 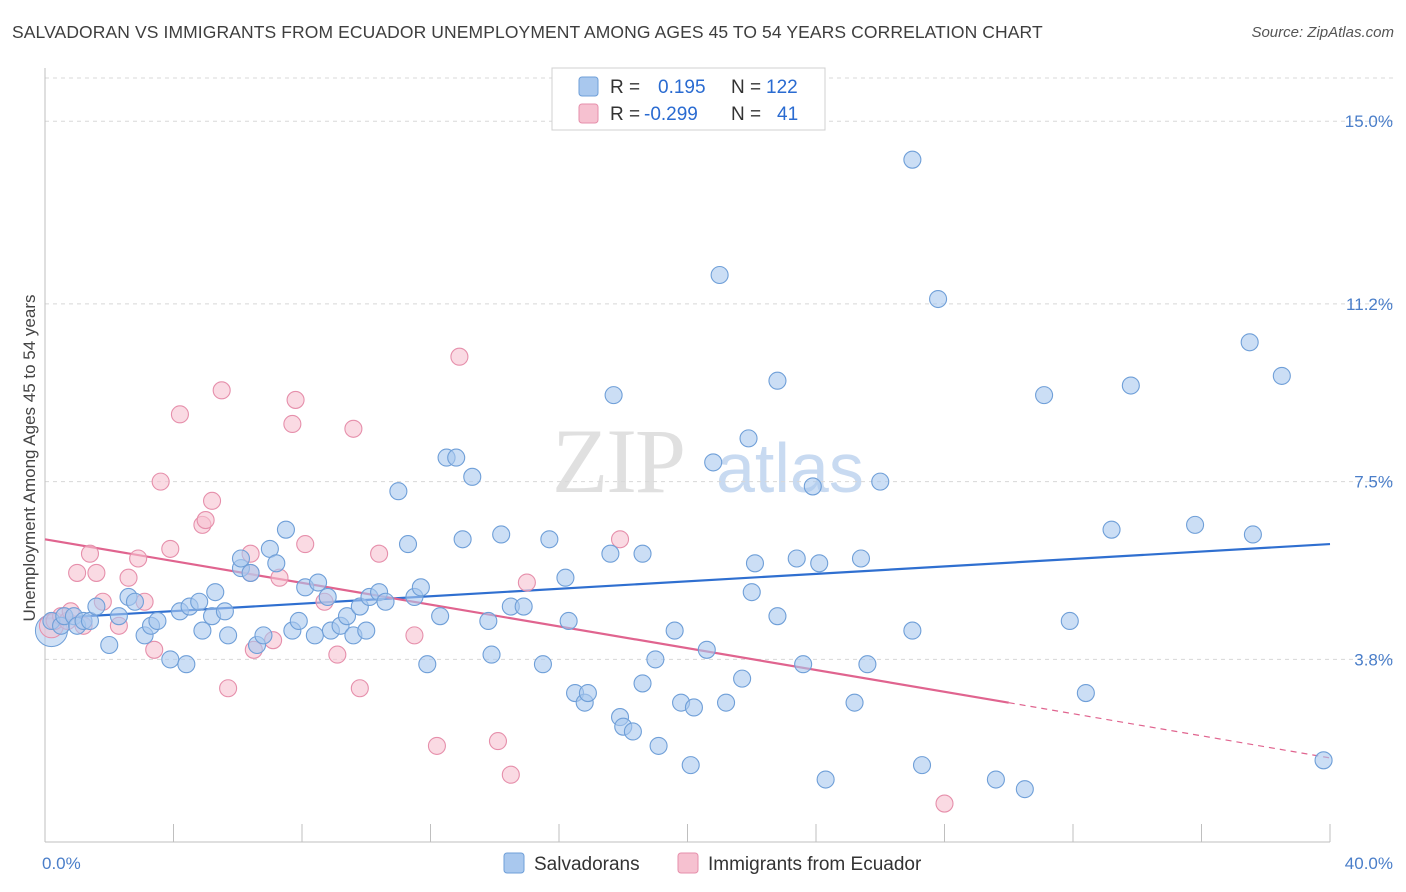 What do you see at coordinates (61, 863) in the screenshot?
I see `x-tick-label: 0.0%` at bounding box center [61, 863].